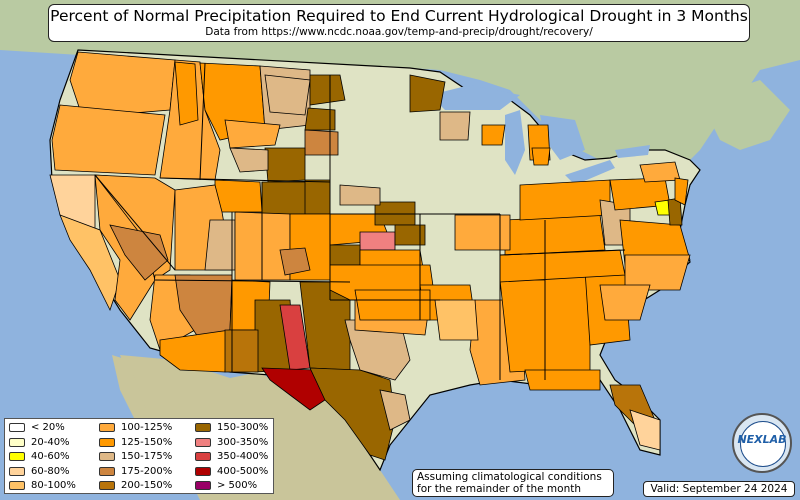 This screenshot has width=800, height=500. What do you see at coordinates (475, 97) in the screenshot?
I see `lake-superior` at bounding box center [475, 97].